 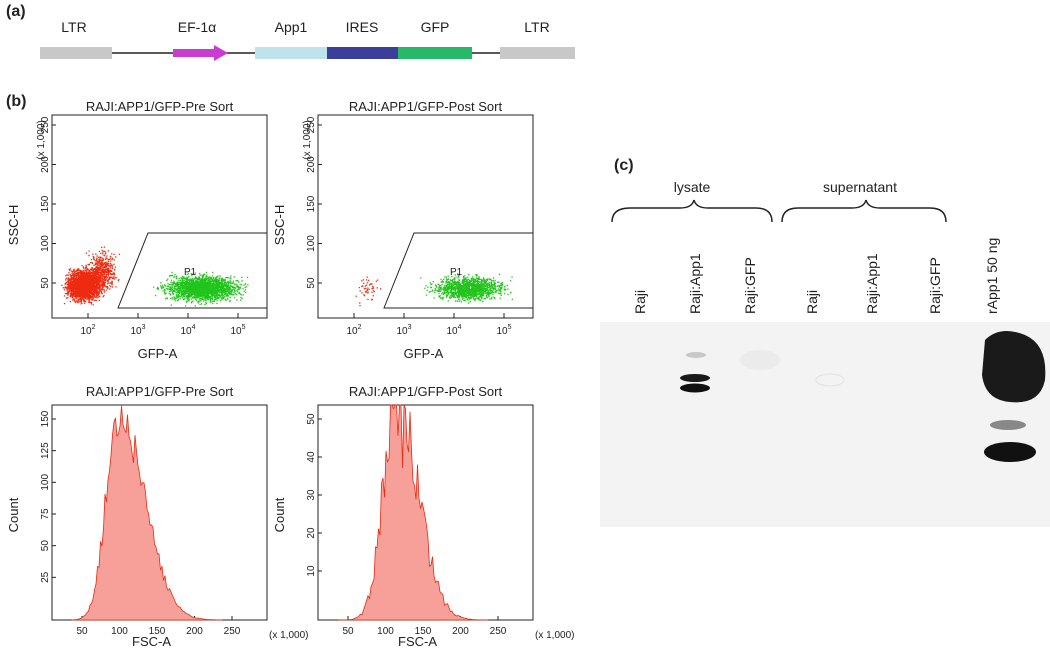 I want to click on gfp-box, so click(x=435, y=53).